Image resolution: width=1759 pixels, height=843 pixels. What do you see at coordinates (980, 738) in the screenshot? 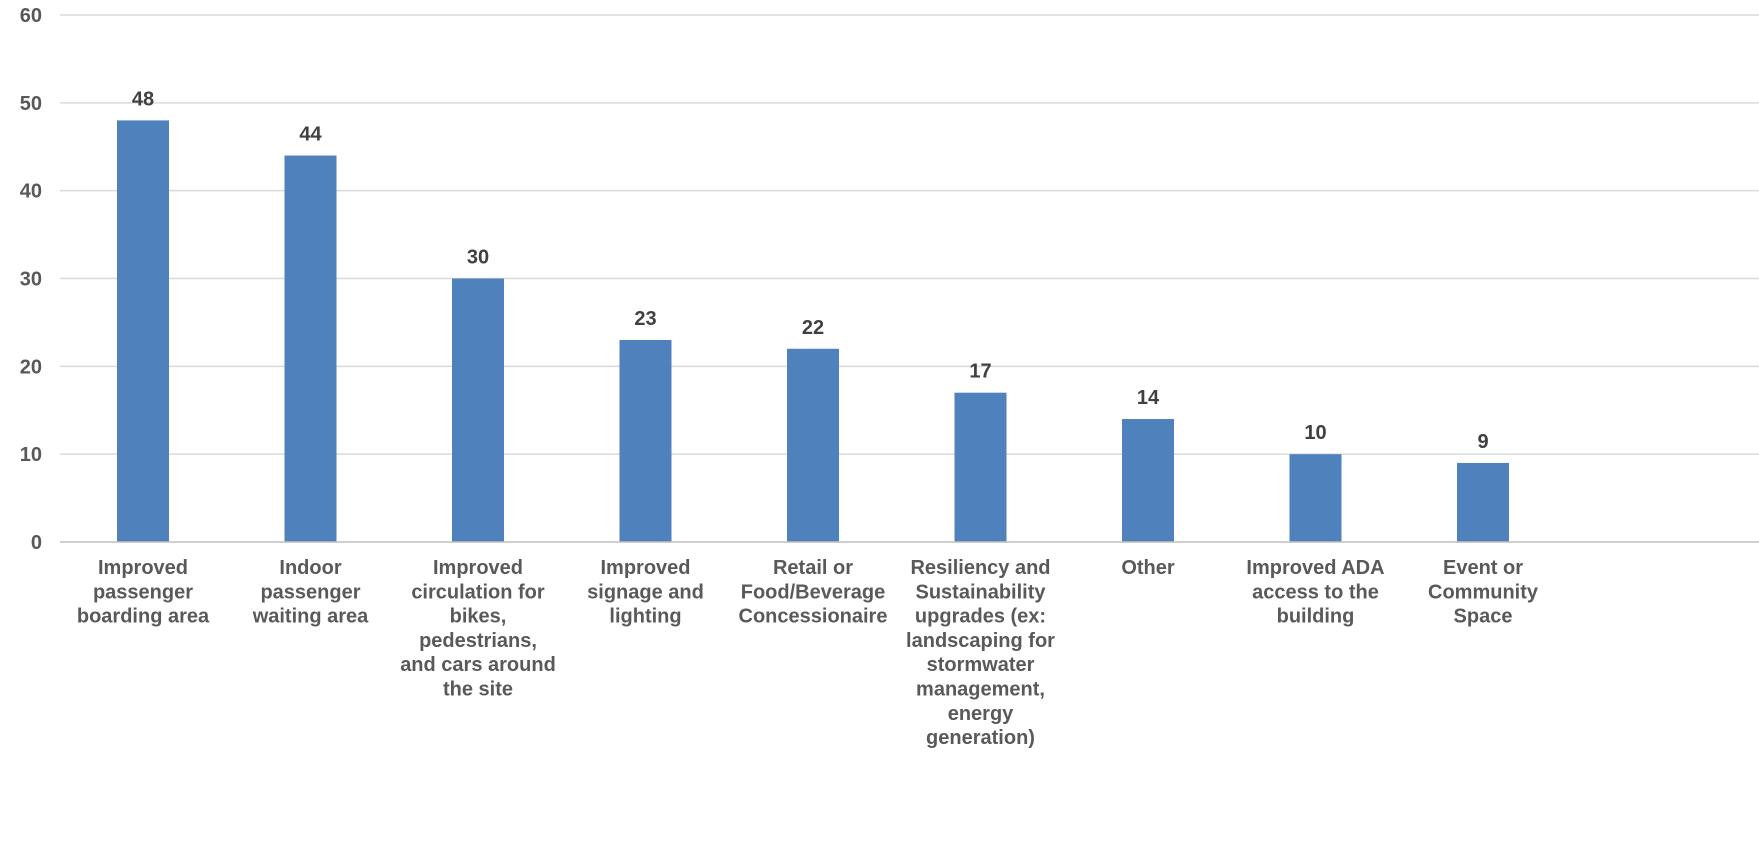
I see `x-tick-label-line: generation)` at bounding box center [980, 738].